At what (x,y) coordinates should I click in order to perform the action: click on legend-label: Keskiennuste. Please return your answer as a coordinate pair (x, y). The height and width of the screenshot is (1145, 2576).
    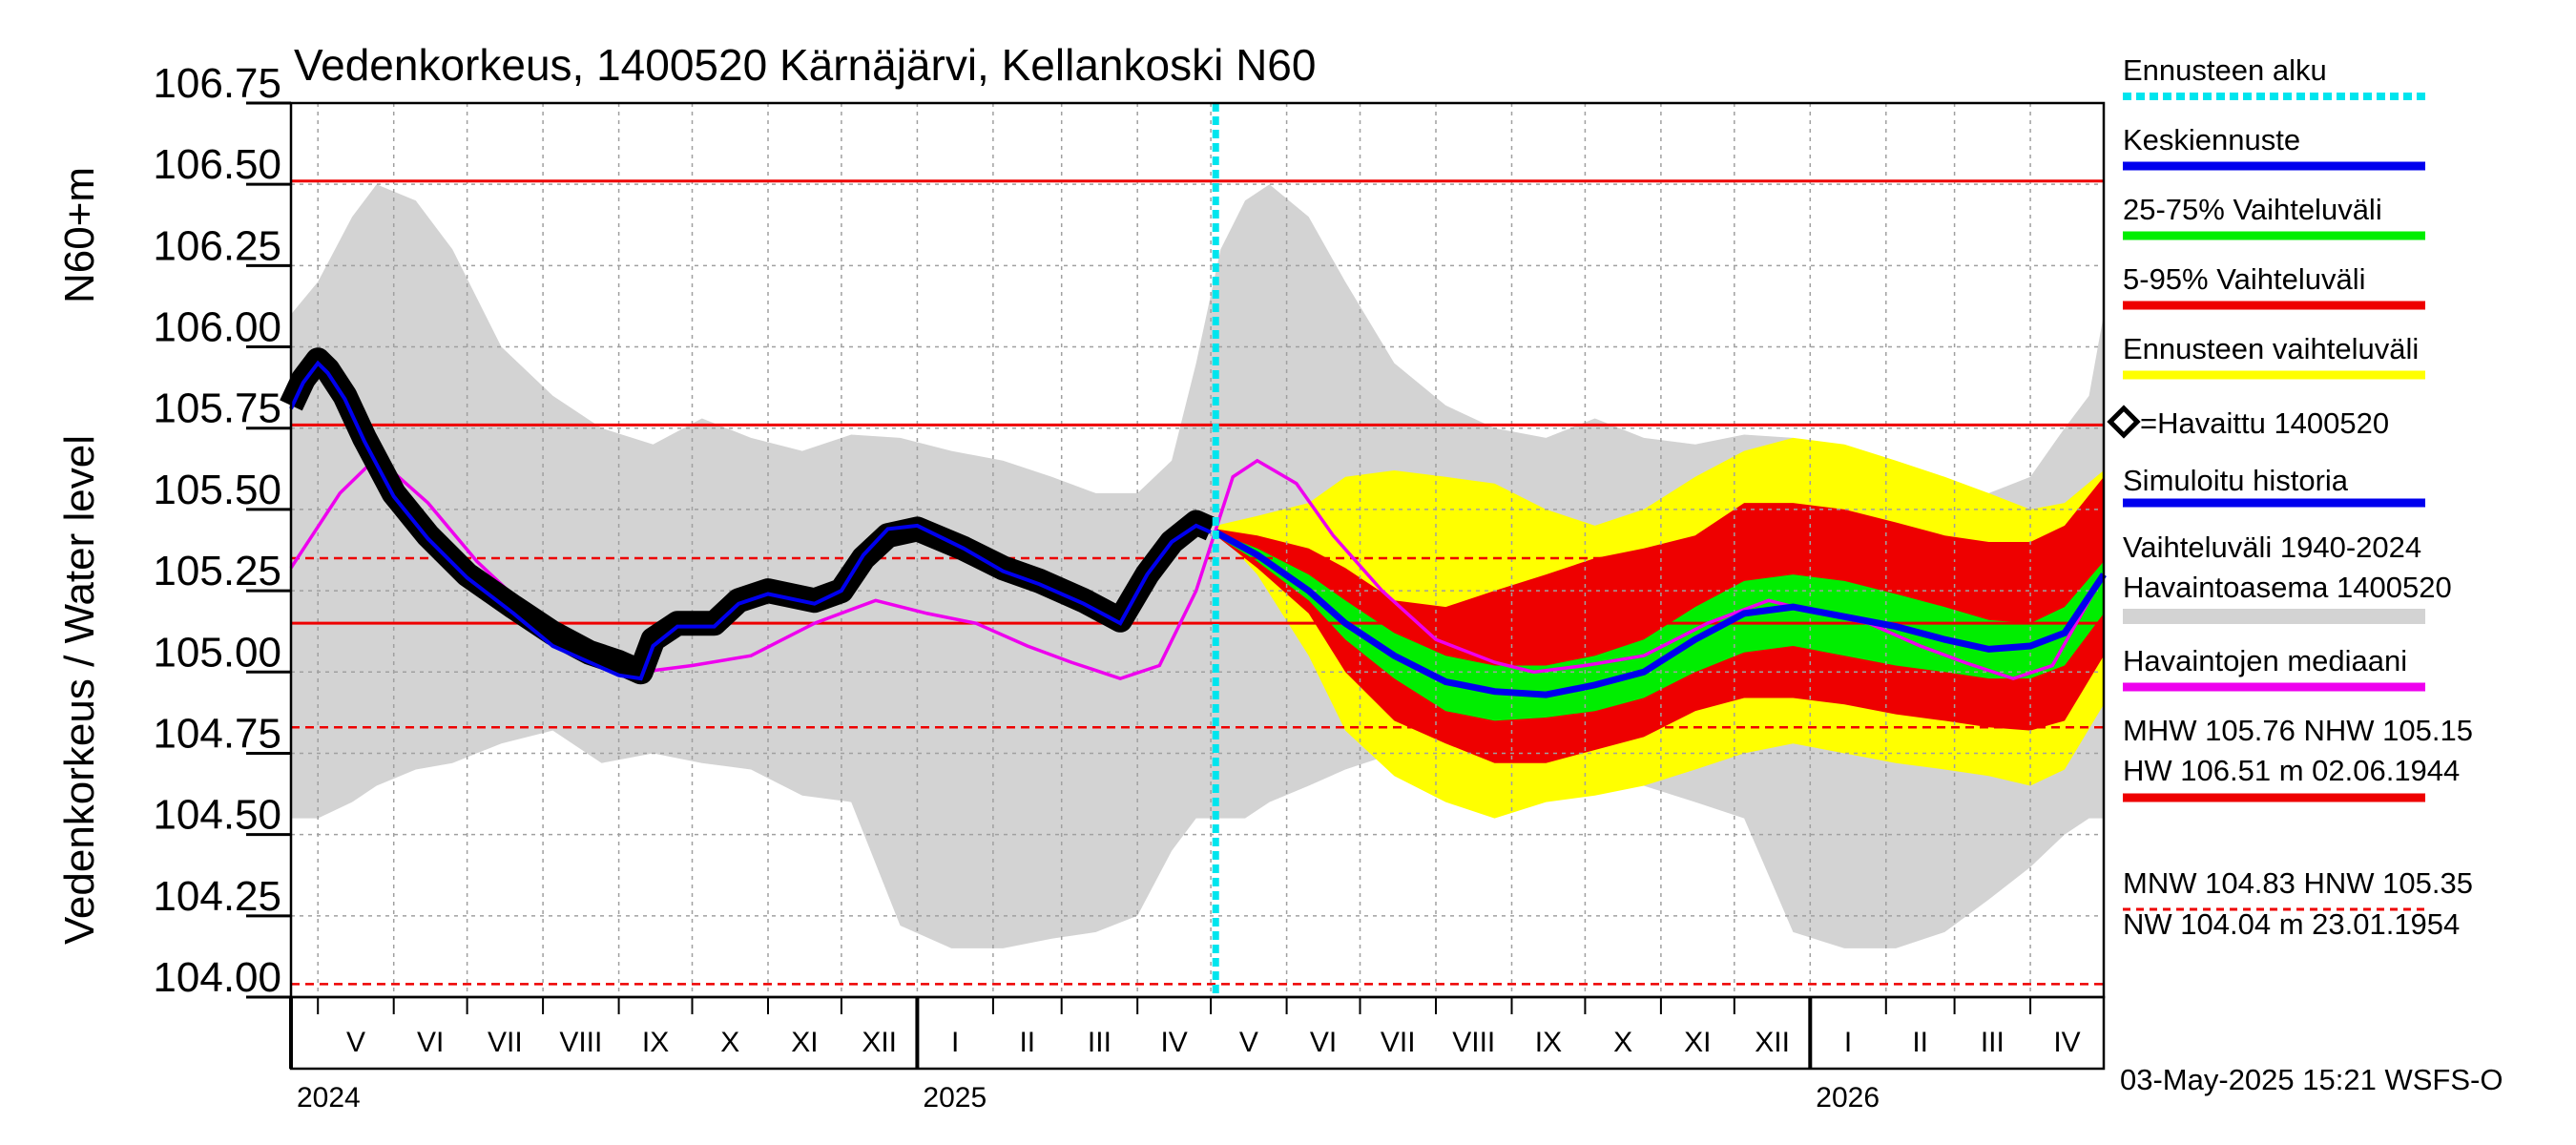
    Looking at the image, I should click on (2211, 139).